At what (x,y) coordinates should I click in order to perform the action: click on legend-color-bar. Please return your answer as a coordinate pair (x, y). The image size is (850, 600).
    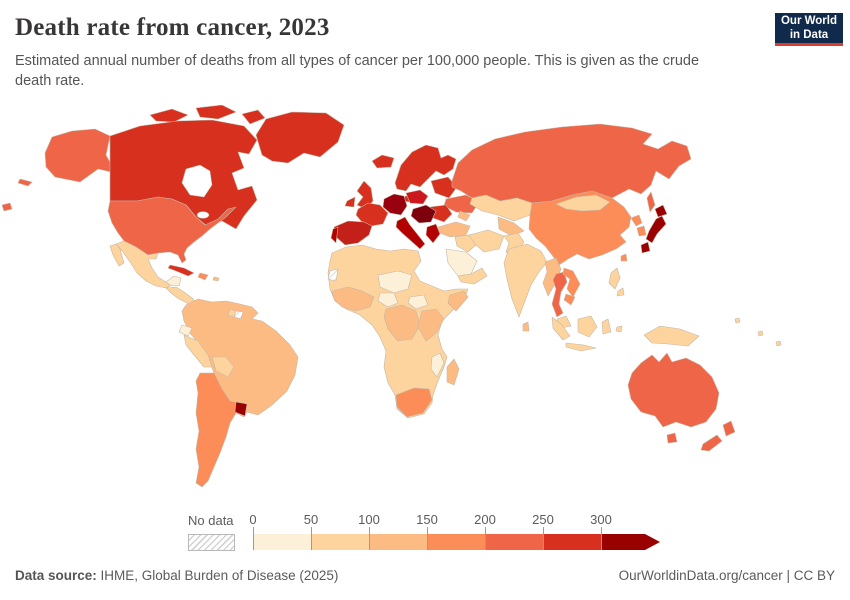
    Looking at the image, I should click on (456, 542).